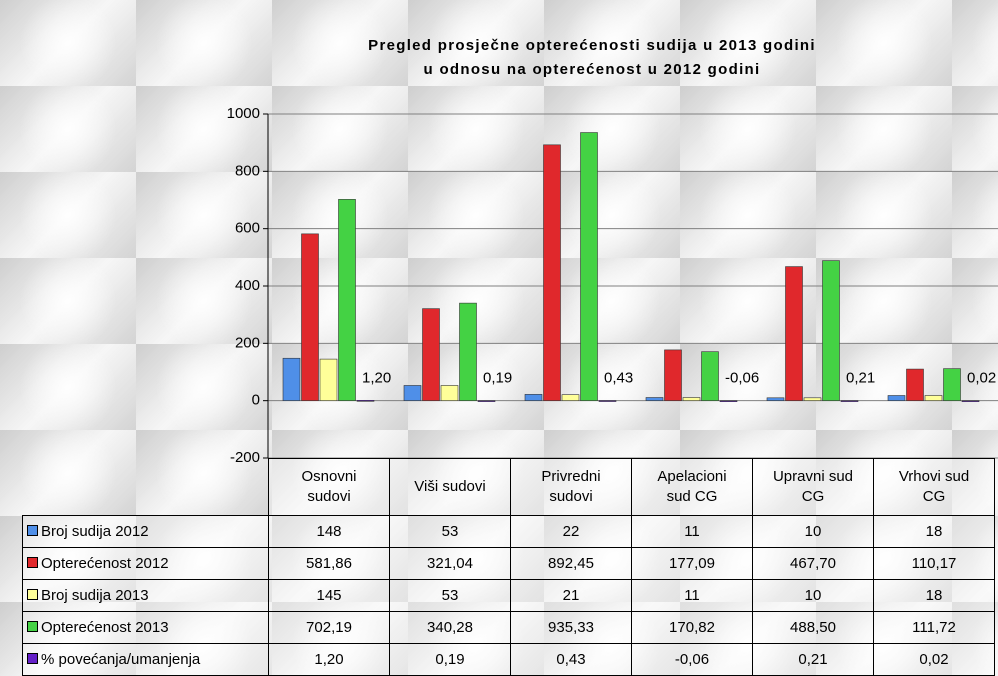 The width and height of the screenshot is (998, 676). What do you see at coordinates (121, 659) in the screenshot?
I see `legend-label: % povećanja/umanjenja` at bounding box center [121, 659].